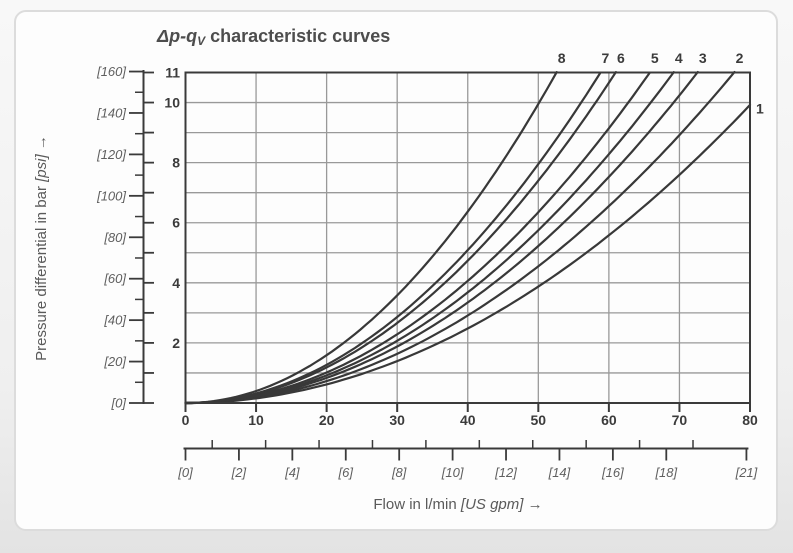 Image resolution: width=793 pixels, height=553 pixels. I want to click on y-axis-arrow-glyph: →, so click(41, 142).